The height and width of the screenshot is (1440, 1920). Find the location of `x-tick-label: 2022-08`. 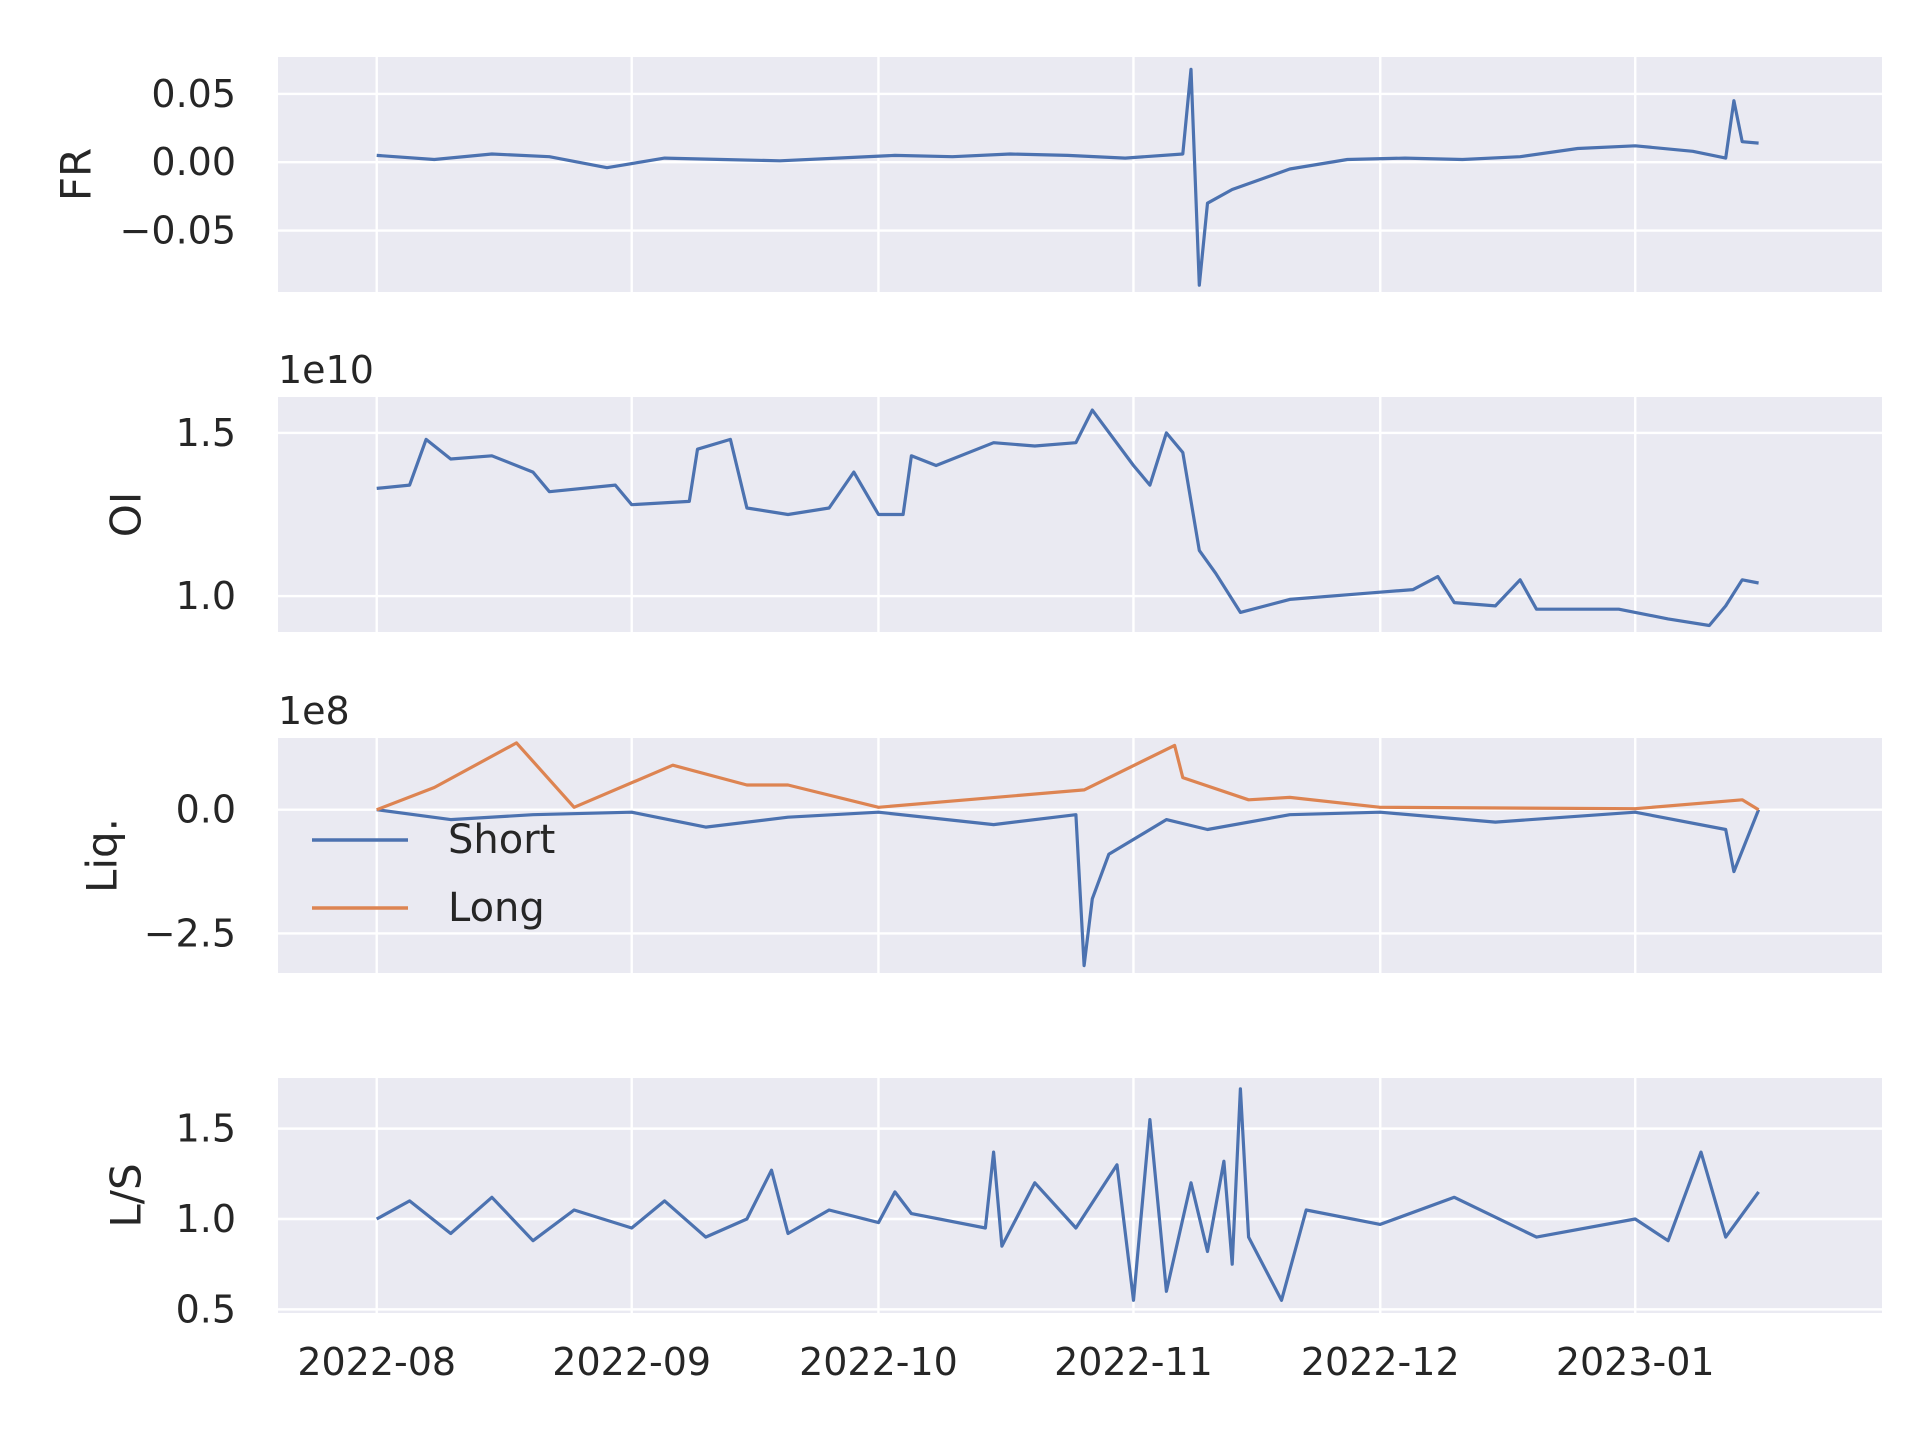

x-tick-label: 2022-08 is located at coordinates (376, 1362).